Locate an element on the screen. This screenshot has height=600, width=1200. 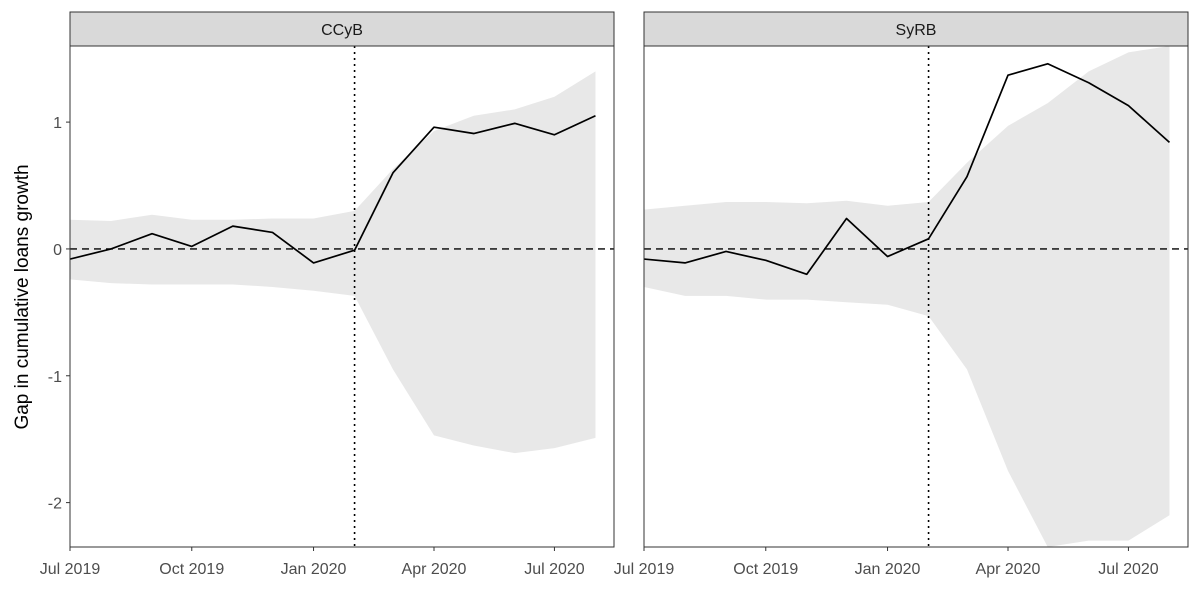
y-tick-label: 0 is located at coordinates (57, 250).